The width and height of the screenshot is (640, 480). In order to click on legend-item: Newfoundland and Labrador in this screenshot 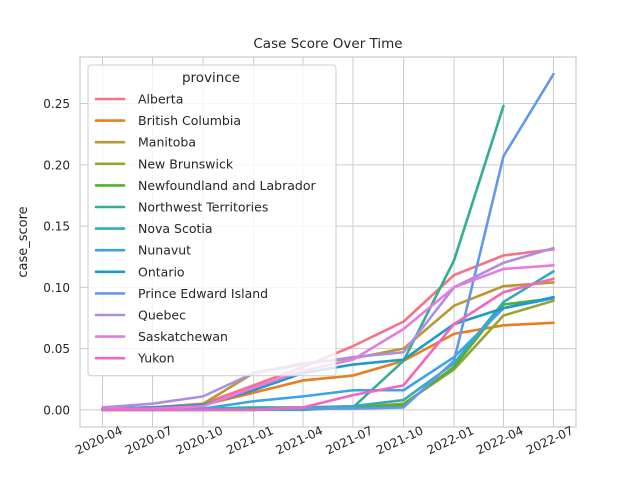, I will do `click(205, 185)`.